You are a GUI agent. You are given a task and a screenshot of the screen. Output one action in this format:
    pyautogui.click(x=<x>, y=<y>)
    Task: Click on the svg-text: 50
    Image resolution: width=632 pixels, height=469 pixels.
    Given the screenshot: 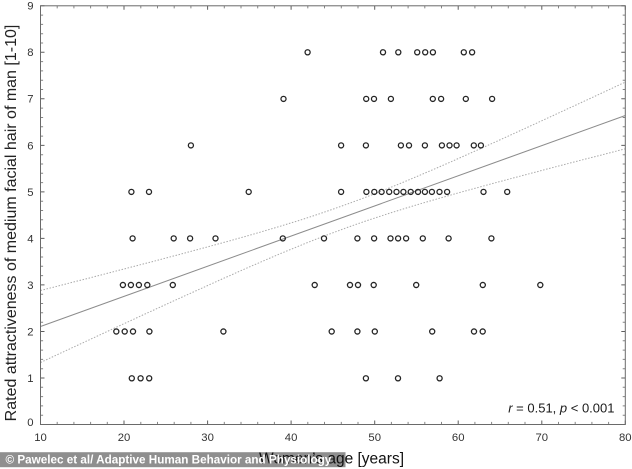 What is the action you would take?
    pyautogui.click(x=374, y=438)
    